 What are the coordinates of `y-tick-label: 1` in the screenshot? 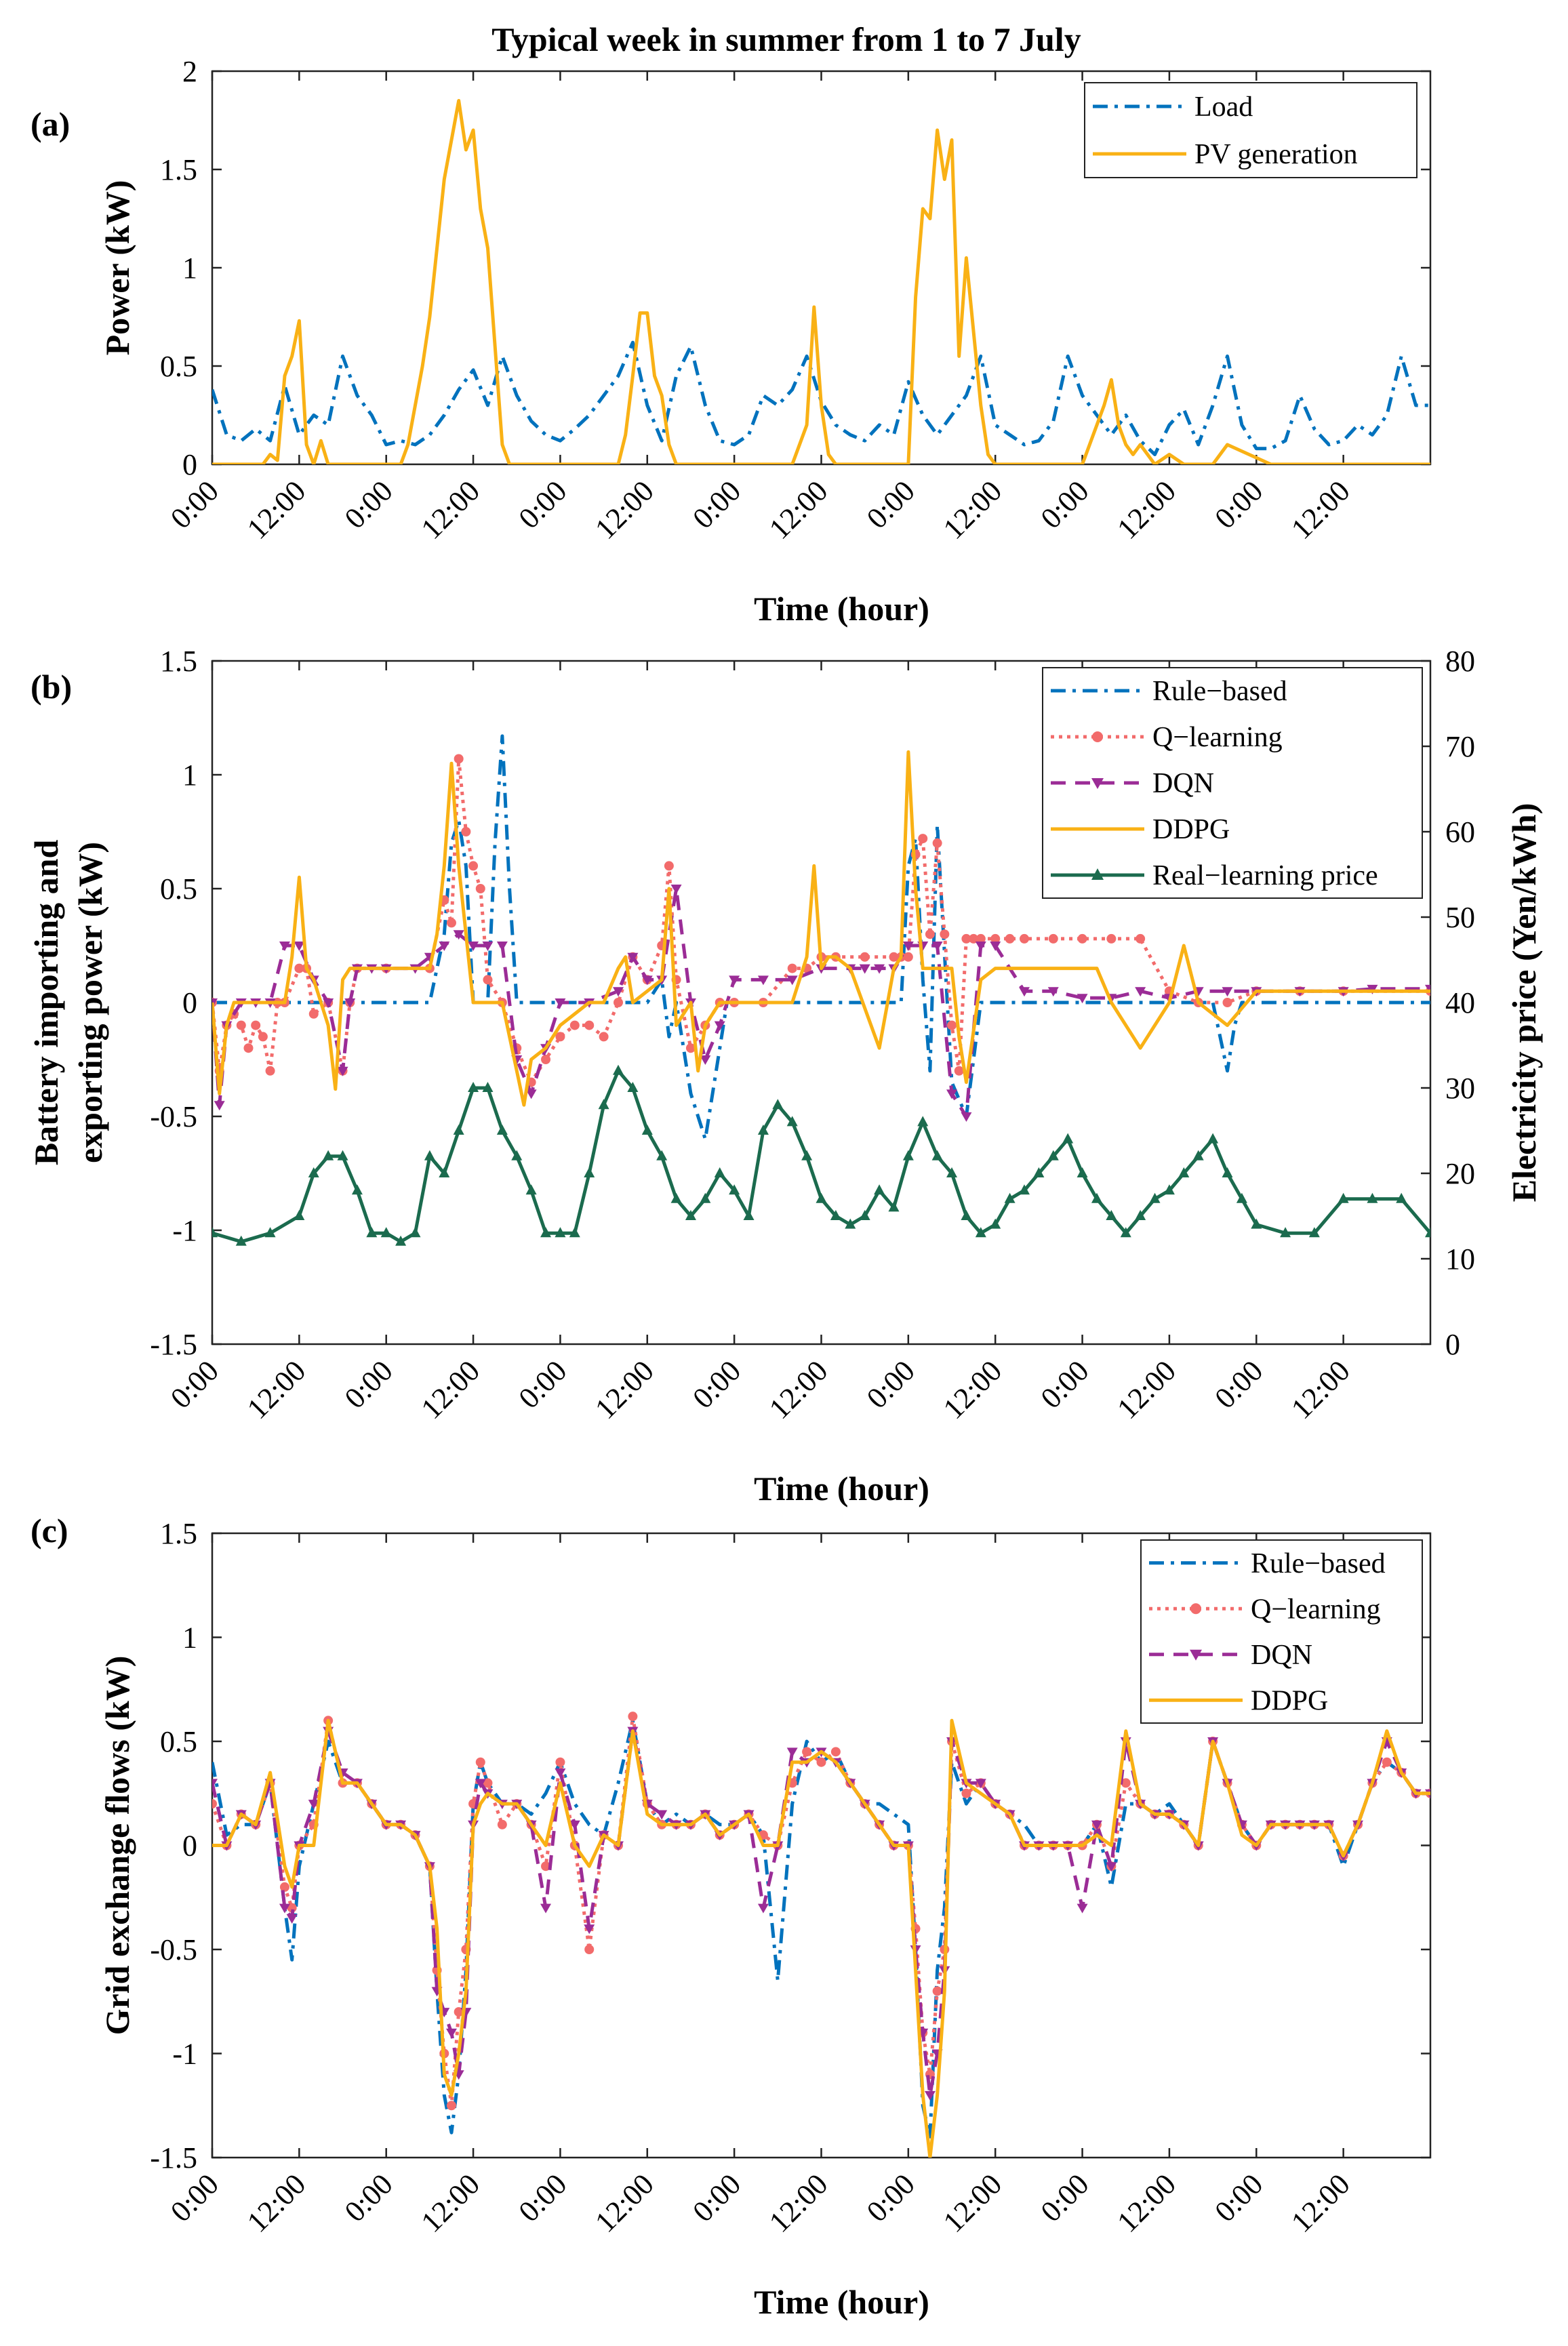 It's located at (189, 1638).